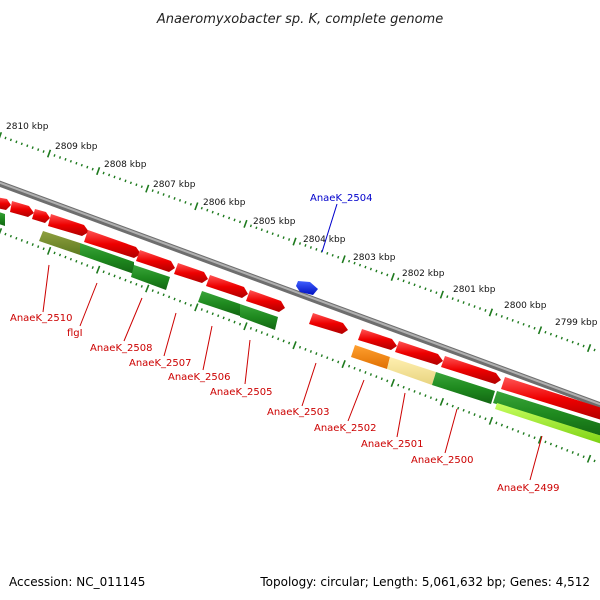 Image resolution: width=600 pixels, height=600 pixels. I want to click on scale-label: 2804 kbp, so click(324, 240).